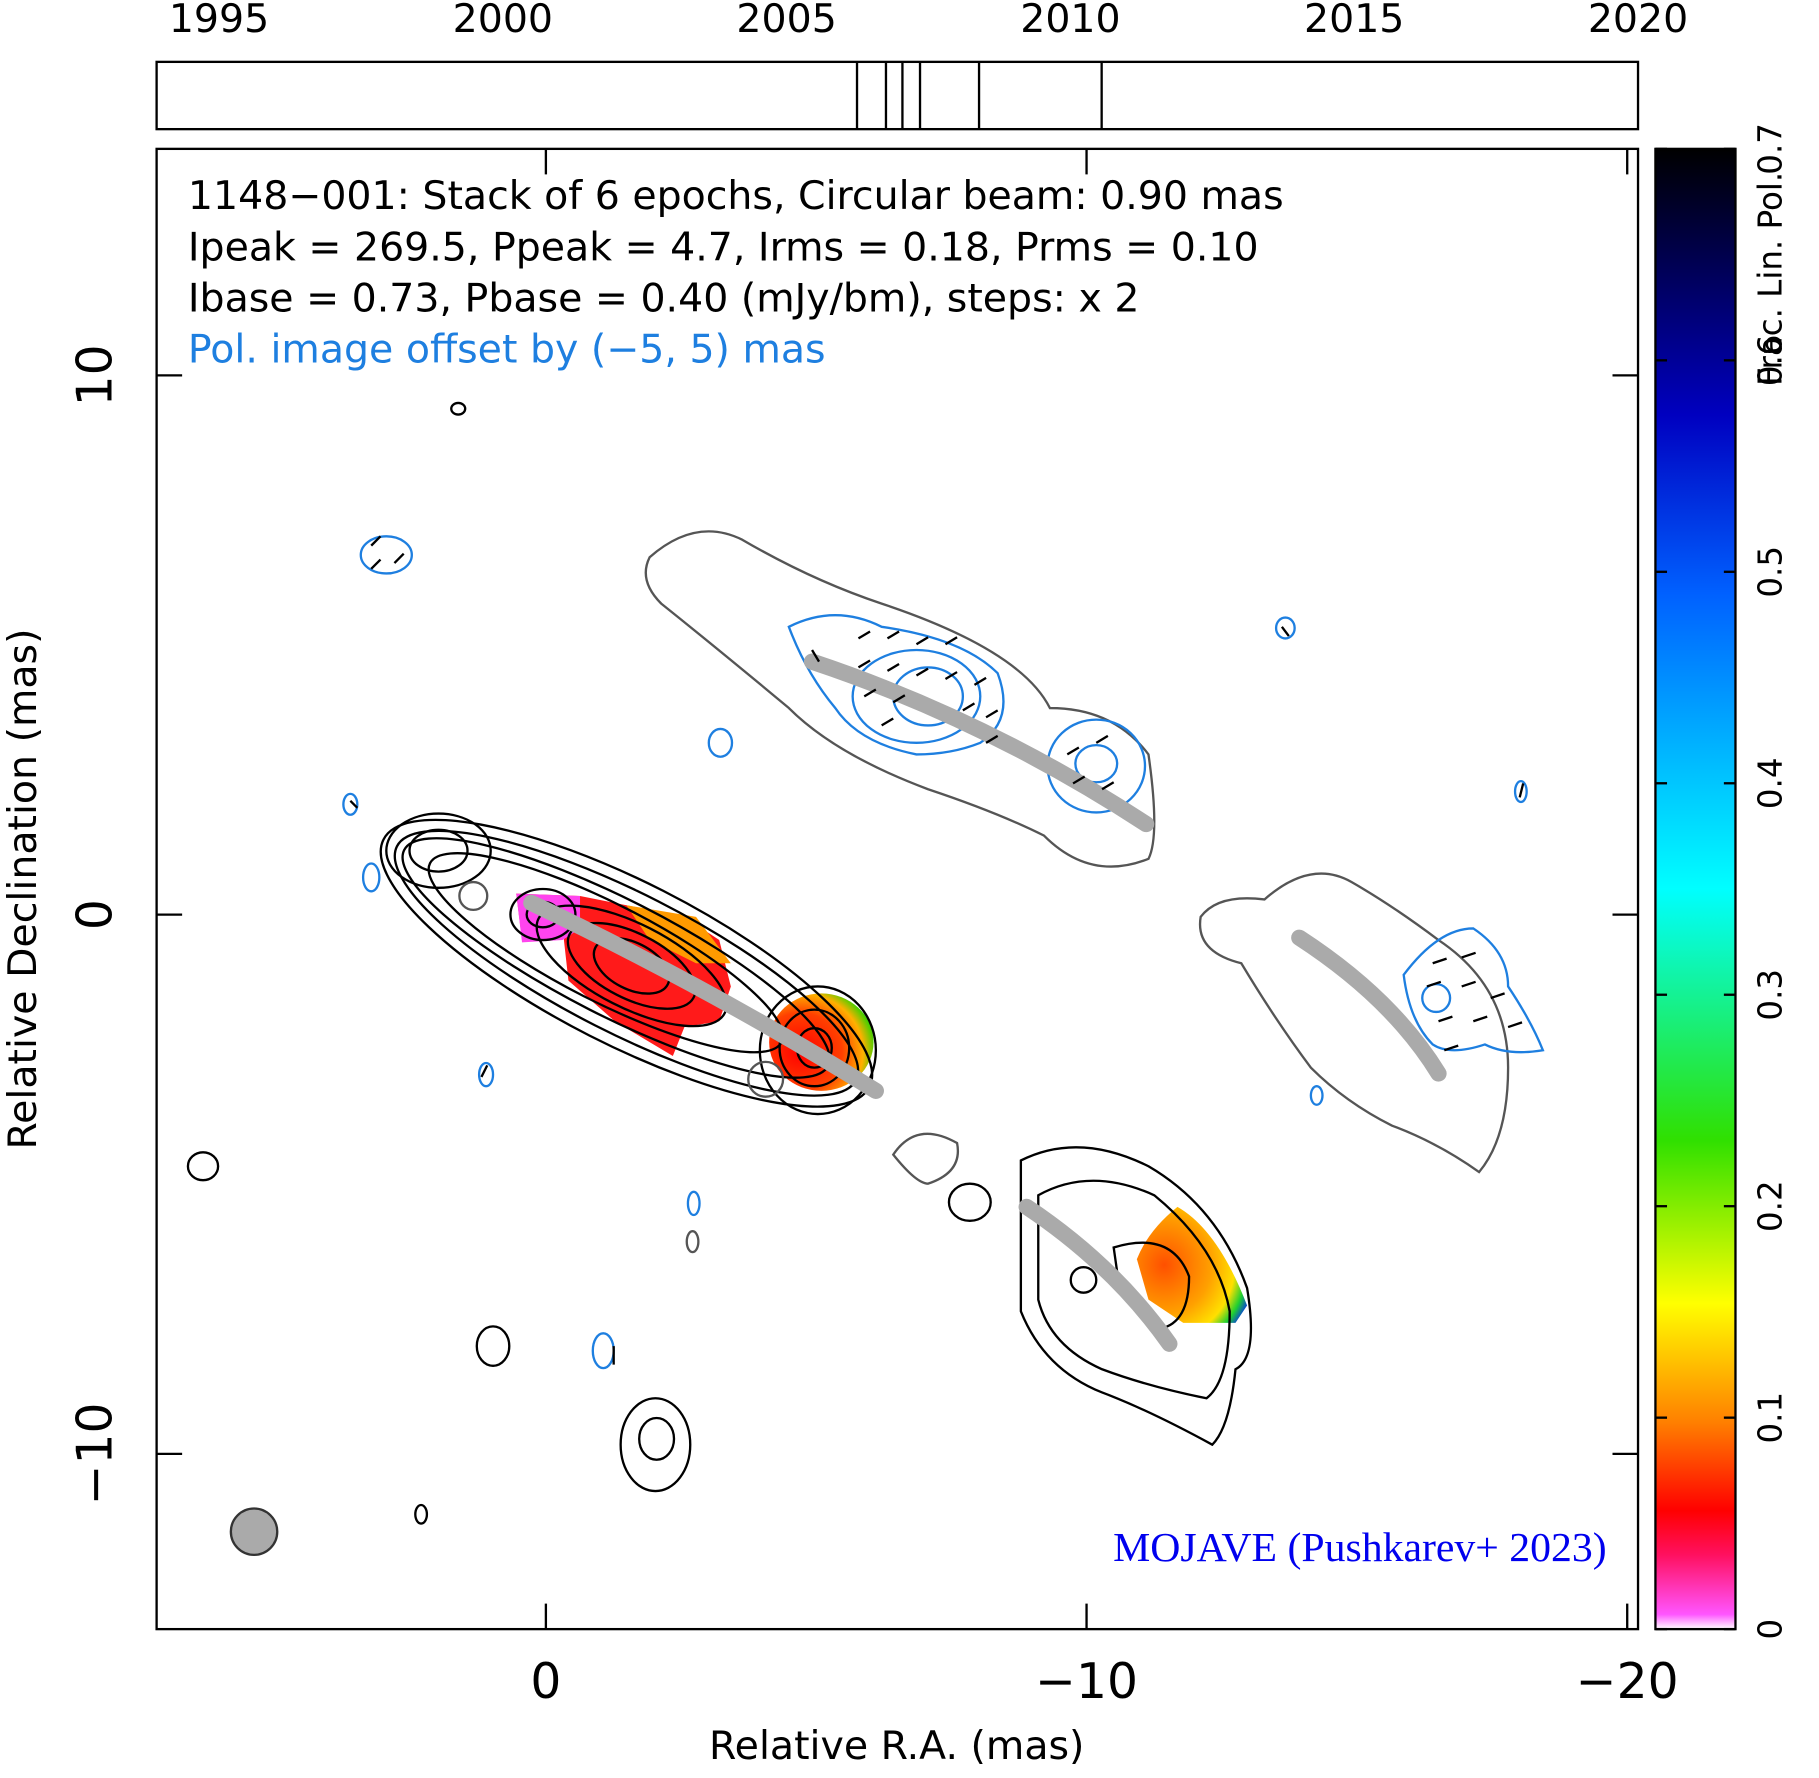 This screenshot has width=1819, height=1778. Describe the element at coordinates (23, 889) in the screenshot. I see `y-axis-label: Relative Declination (mas)` at that location.